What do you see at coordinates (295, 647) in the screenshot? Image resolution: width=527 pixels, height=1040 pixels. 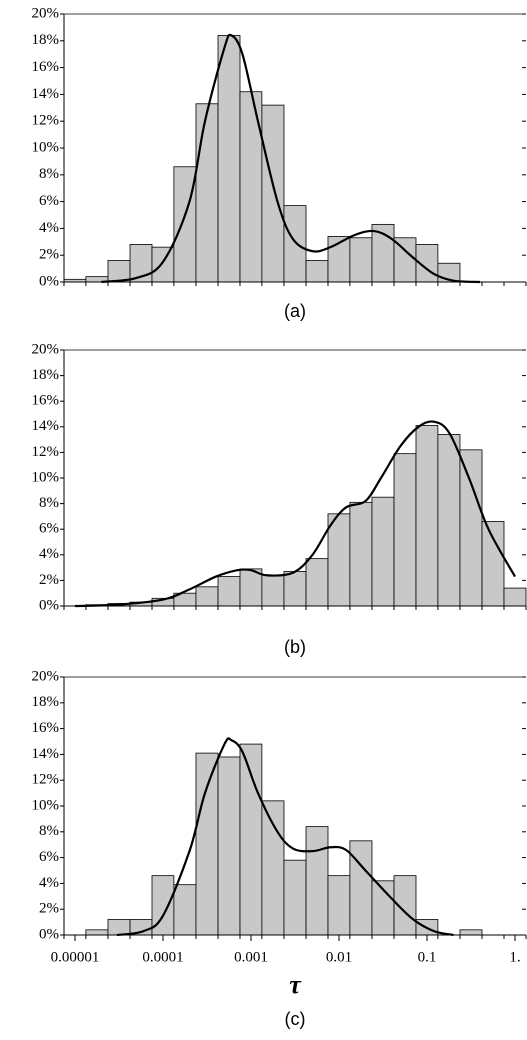 I see `panel-caption: (b)` at bounding box center [295, 647].